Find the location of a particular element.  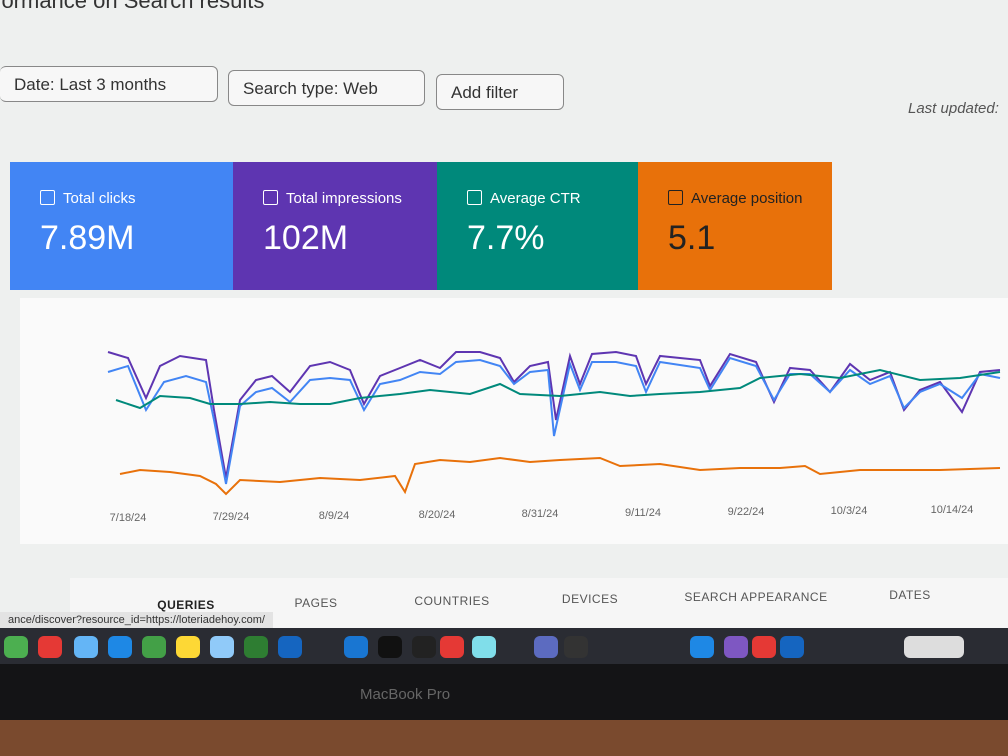

dock is located at coordinates (504, 646).